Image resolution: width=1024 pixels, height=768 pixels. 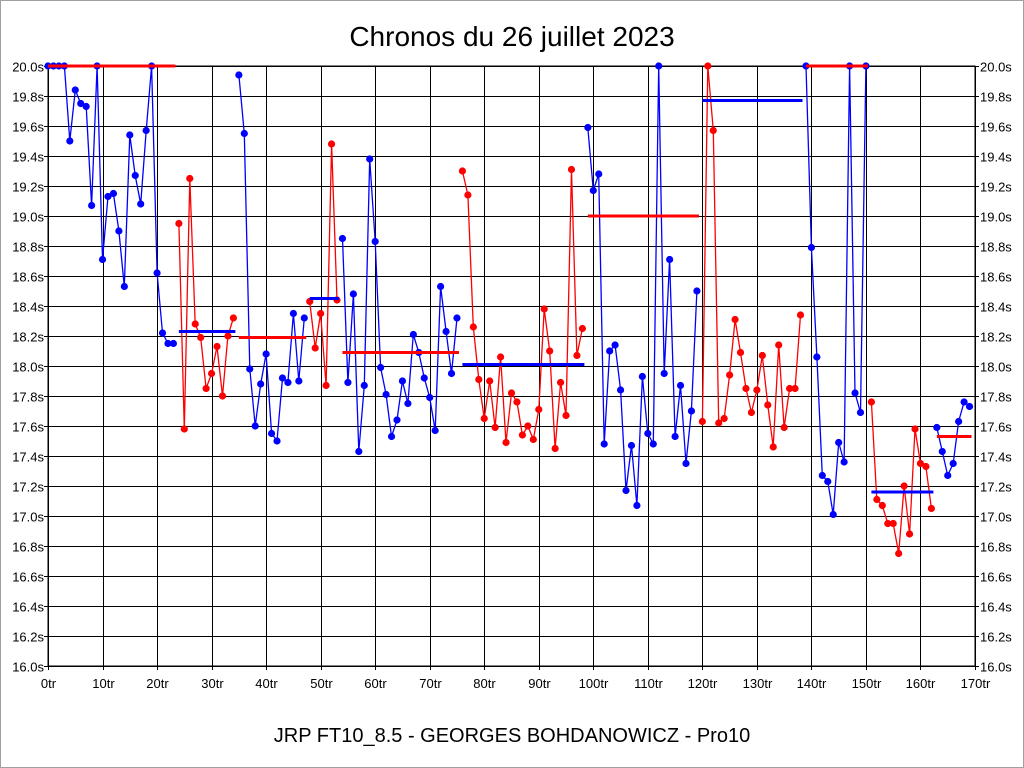 What do you see at coordinates (996, 367) in the screenshot?
I see `y-tick-label-right: 18.0s` at bounding box center [996, 367].